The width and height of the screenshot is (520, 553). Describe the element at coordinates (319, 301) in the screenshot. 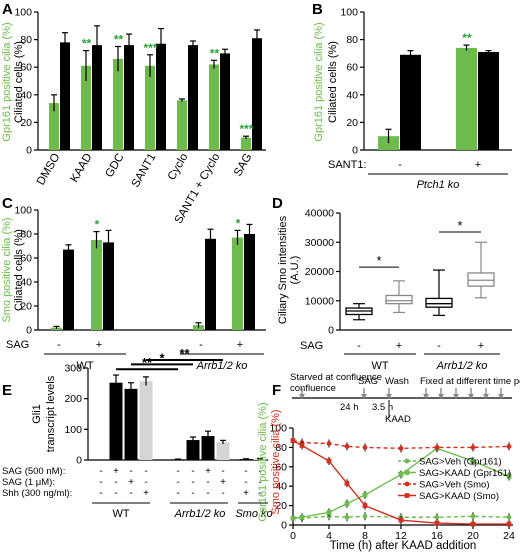

I see `d-y-tick-label: 10000` at that location.